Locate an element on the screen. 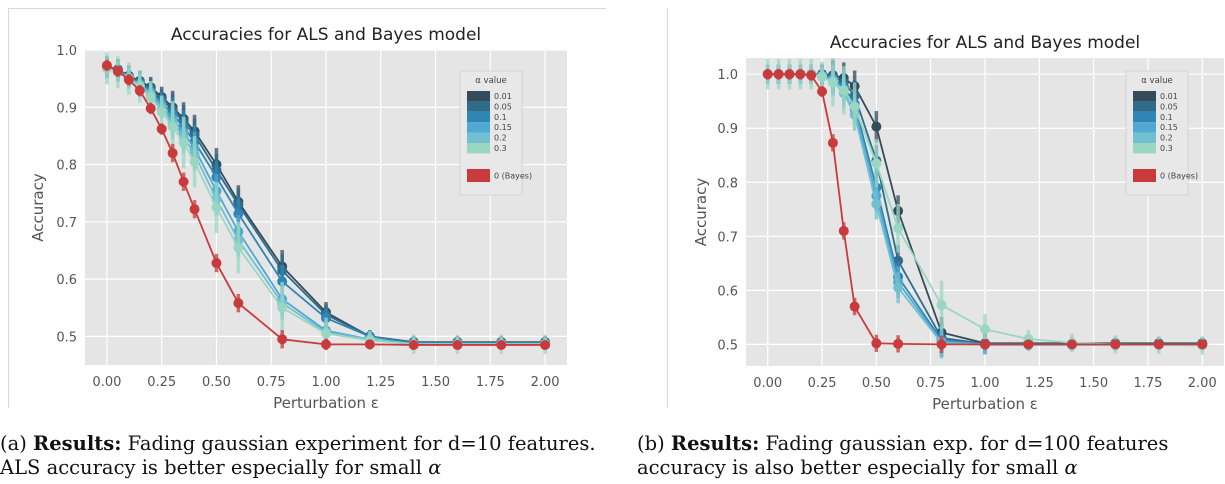  chart-b-y-tick-label: 0.5 is located at coordinates (727, 345).